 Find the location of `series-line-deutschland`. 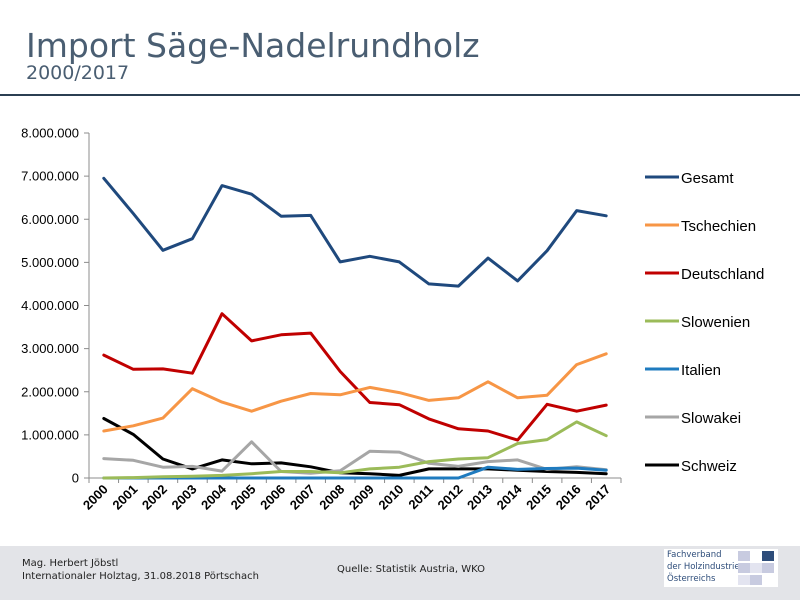

series-line-deutschland is located at coordinates (355, 377).